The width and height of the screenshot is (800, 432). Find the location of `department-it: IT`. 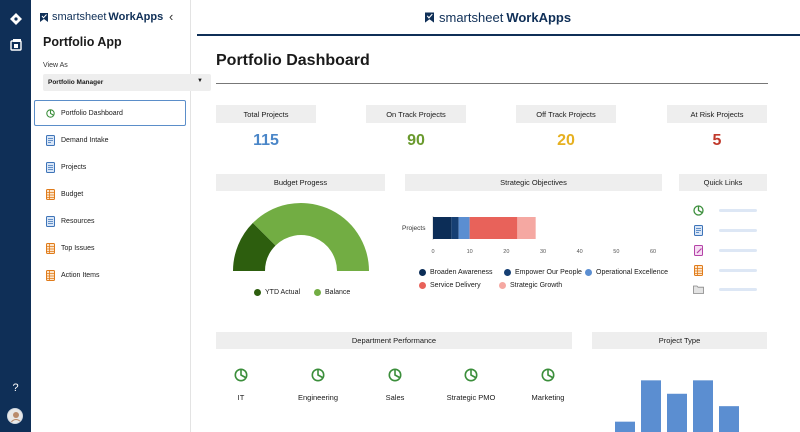

department-it: IT is located at coordinates (241, 385).